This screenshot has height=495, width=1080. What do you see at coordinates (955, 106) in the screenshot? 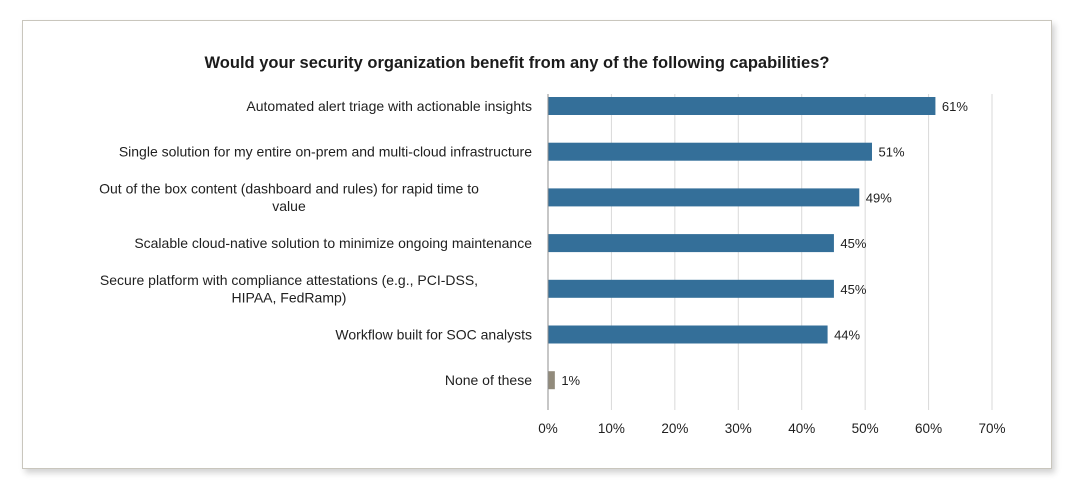
I see `value-label: 61%` at bounding box center [955, 106].